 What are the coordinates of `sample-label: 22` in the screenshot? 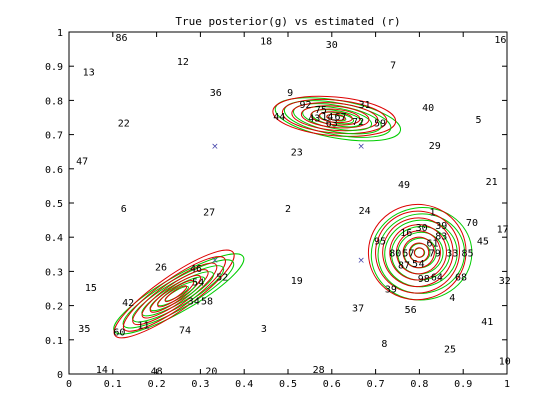 It's located at (124, 124).